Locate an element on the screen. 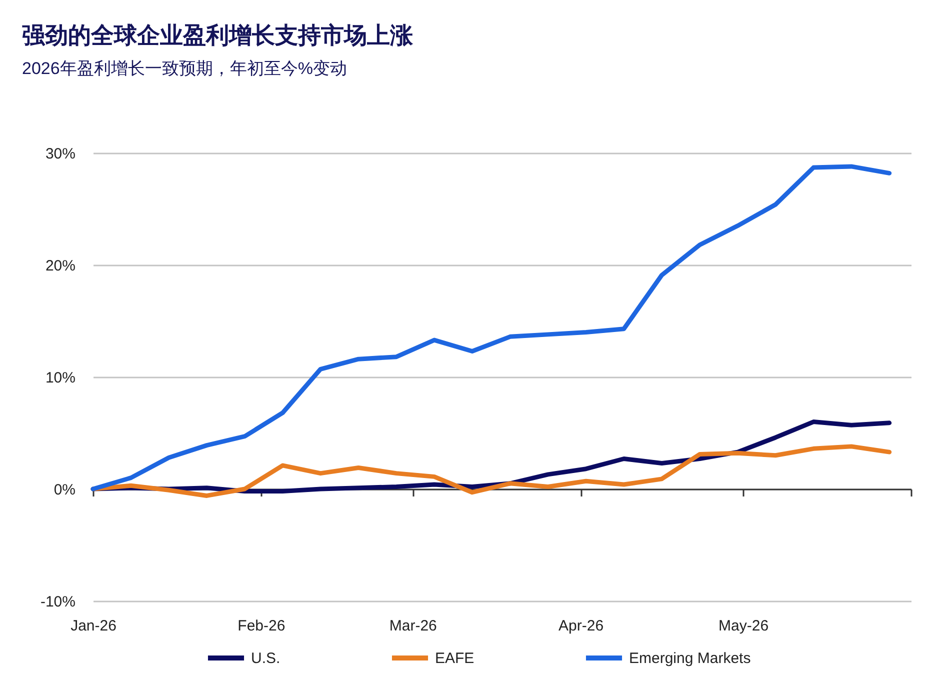 This screenshot has width=947, height=677. legend-label: Emerging Markets is located at coordinates (690, 658).